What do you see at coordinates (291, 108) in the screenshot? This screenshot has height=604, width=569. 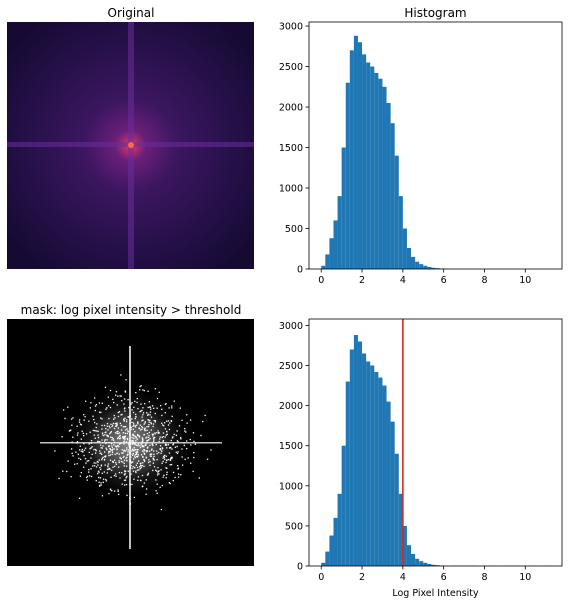 I see `y-tick-label: 2000` at bounding box center [291, 108].